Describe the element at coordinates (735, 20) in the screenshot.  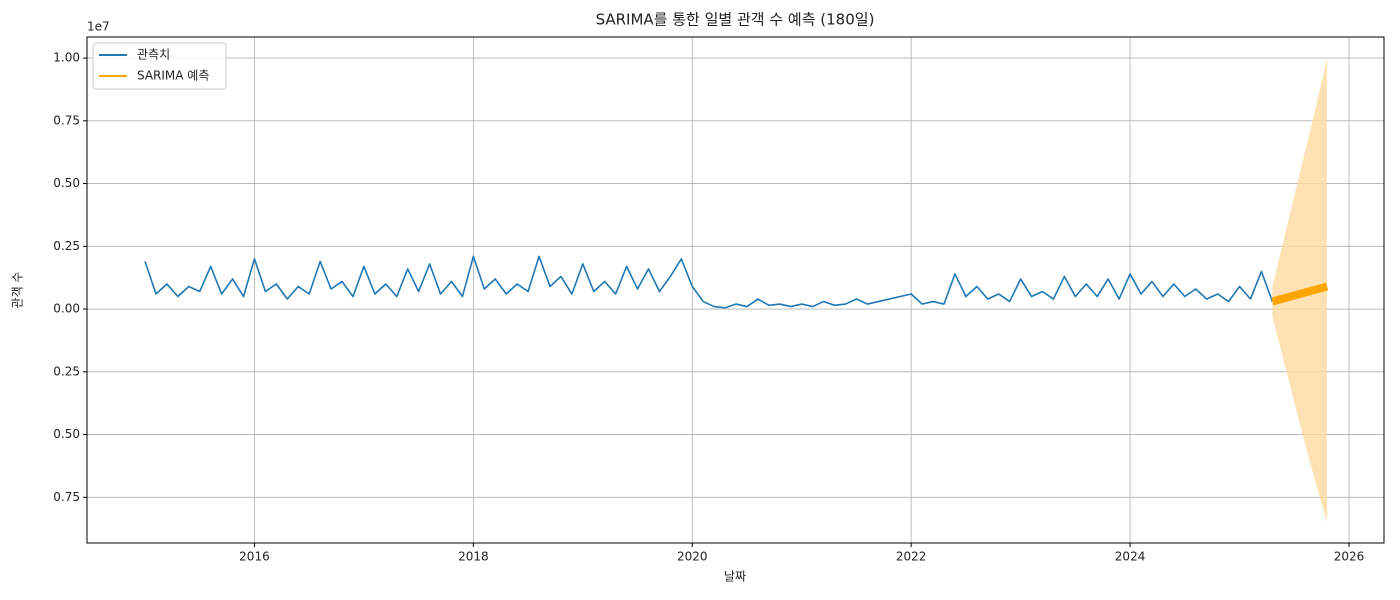
I see `chart-title: SARIMA를 통한 일별 관객 수 예측 (180일)` at that location.